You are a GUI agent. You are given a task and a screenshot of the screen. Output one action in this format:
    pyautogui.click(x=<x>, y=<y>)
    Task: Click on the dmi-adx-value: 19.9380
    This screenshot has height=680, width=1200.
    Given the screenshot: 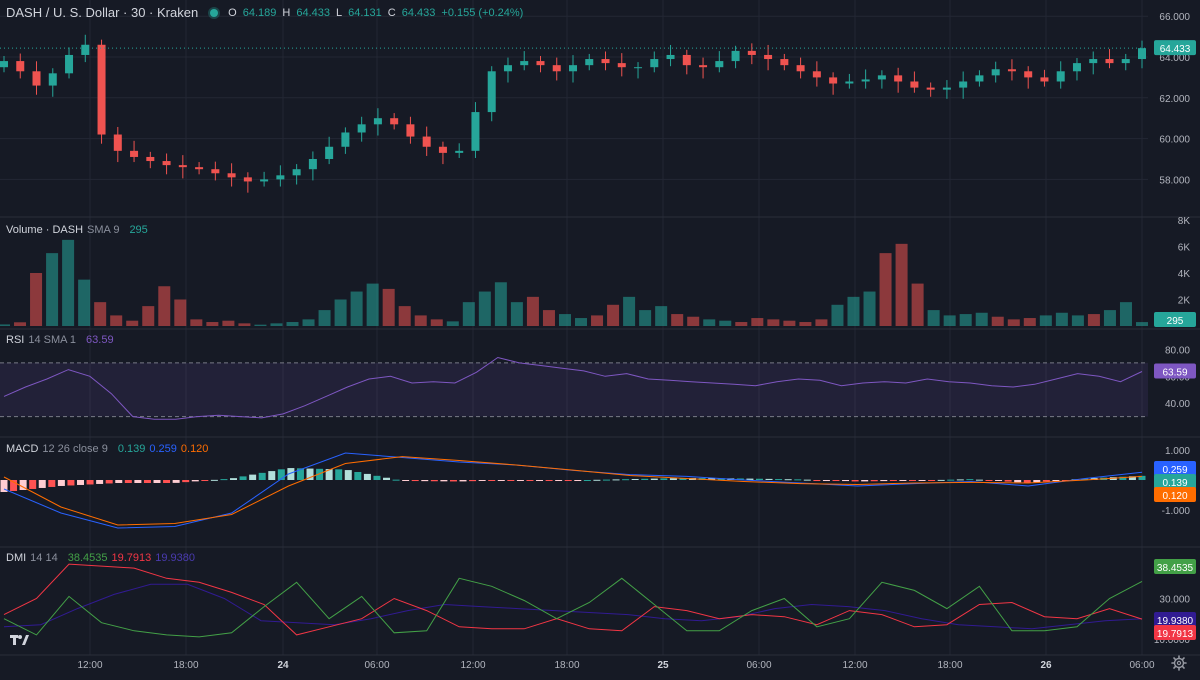 What is the action you would take?
    pyautogui.click(x=175, y=558)
    